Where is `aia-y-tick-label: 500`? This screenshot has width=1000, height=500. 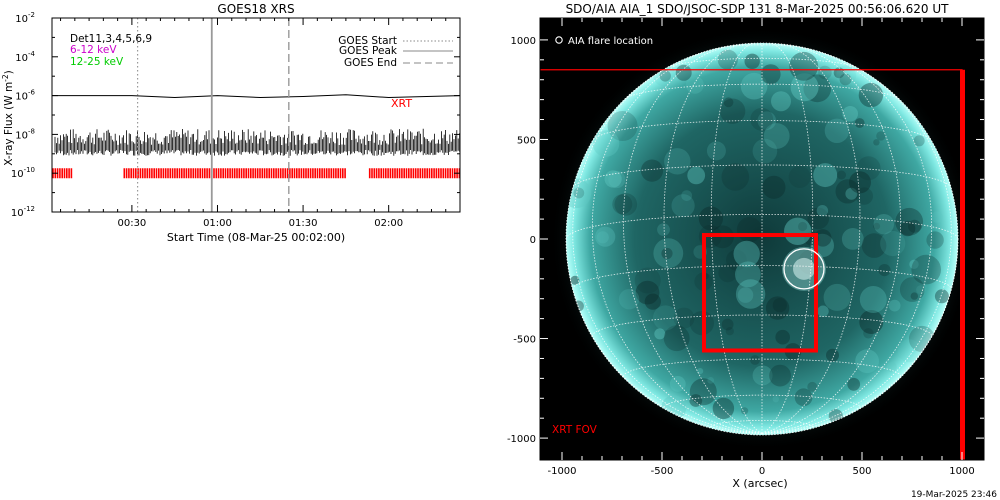 aia-y-tick-label: 500 is located at coordinates (526, 140).